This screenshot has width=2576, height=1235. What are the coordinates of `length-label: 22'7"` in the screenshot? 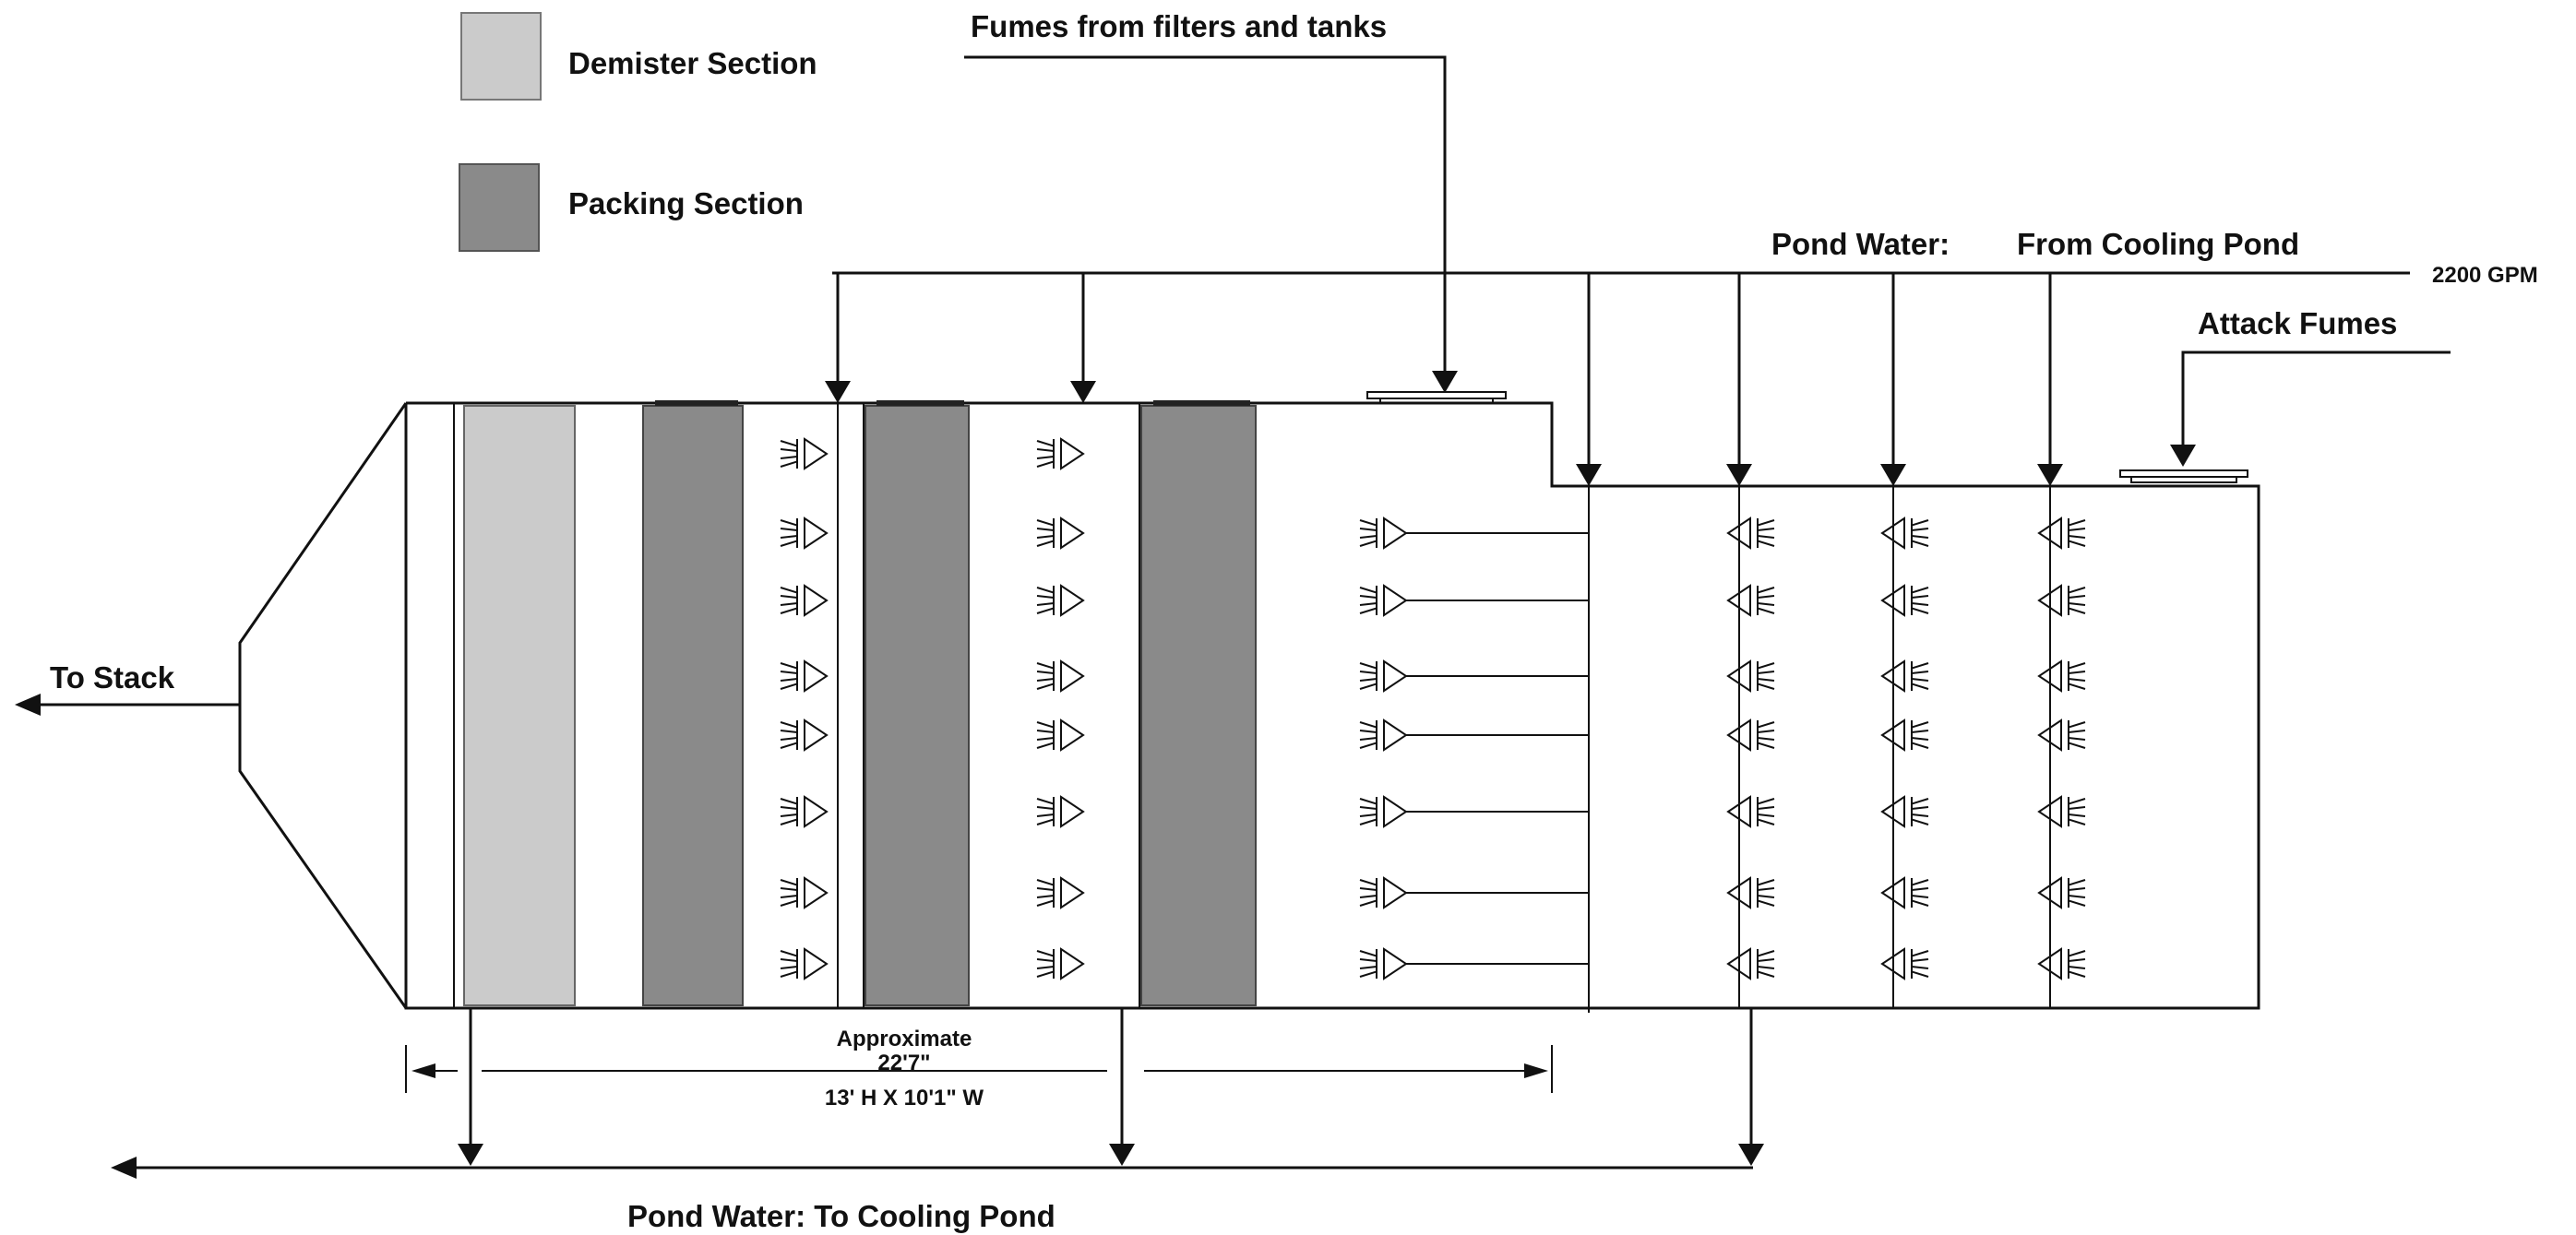 It's located at (903, 1063).